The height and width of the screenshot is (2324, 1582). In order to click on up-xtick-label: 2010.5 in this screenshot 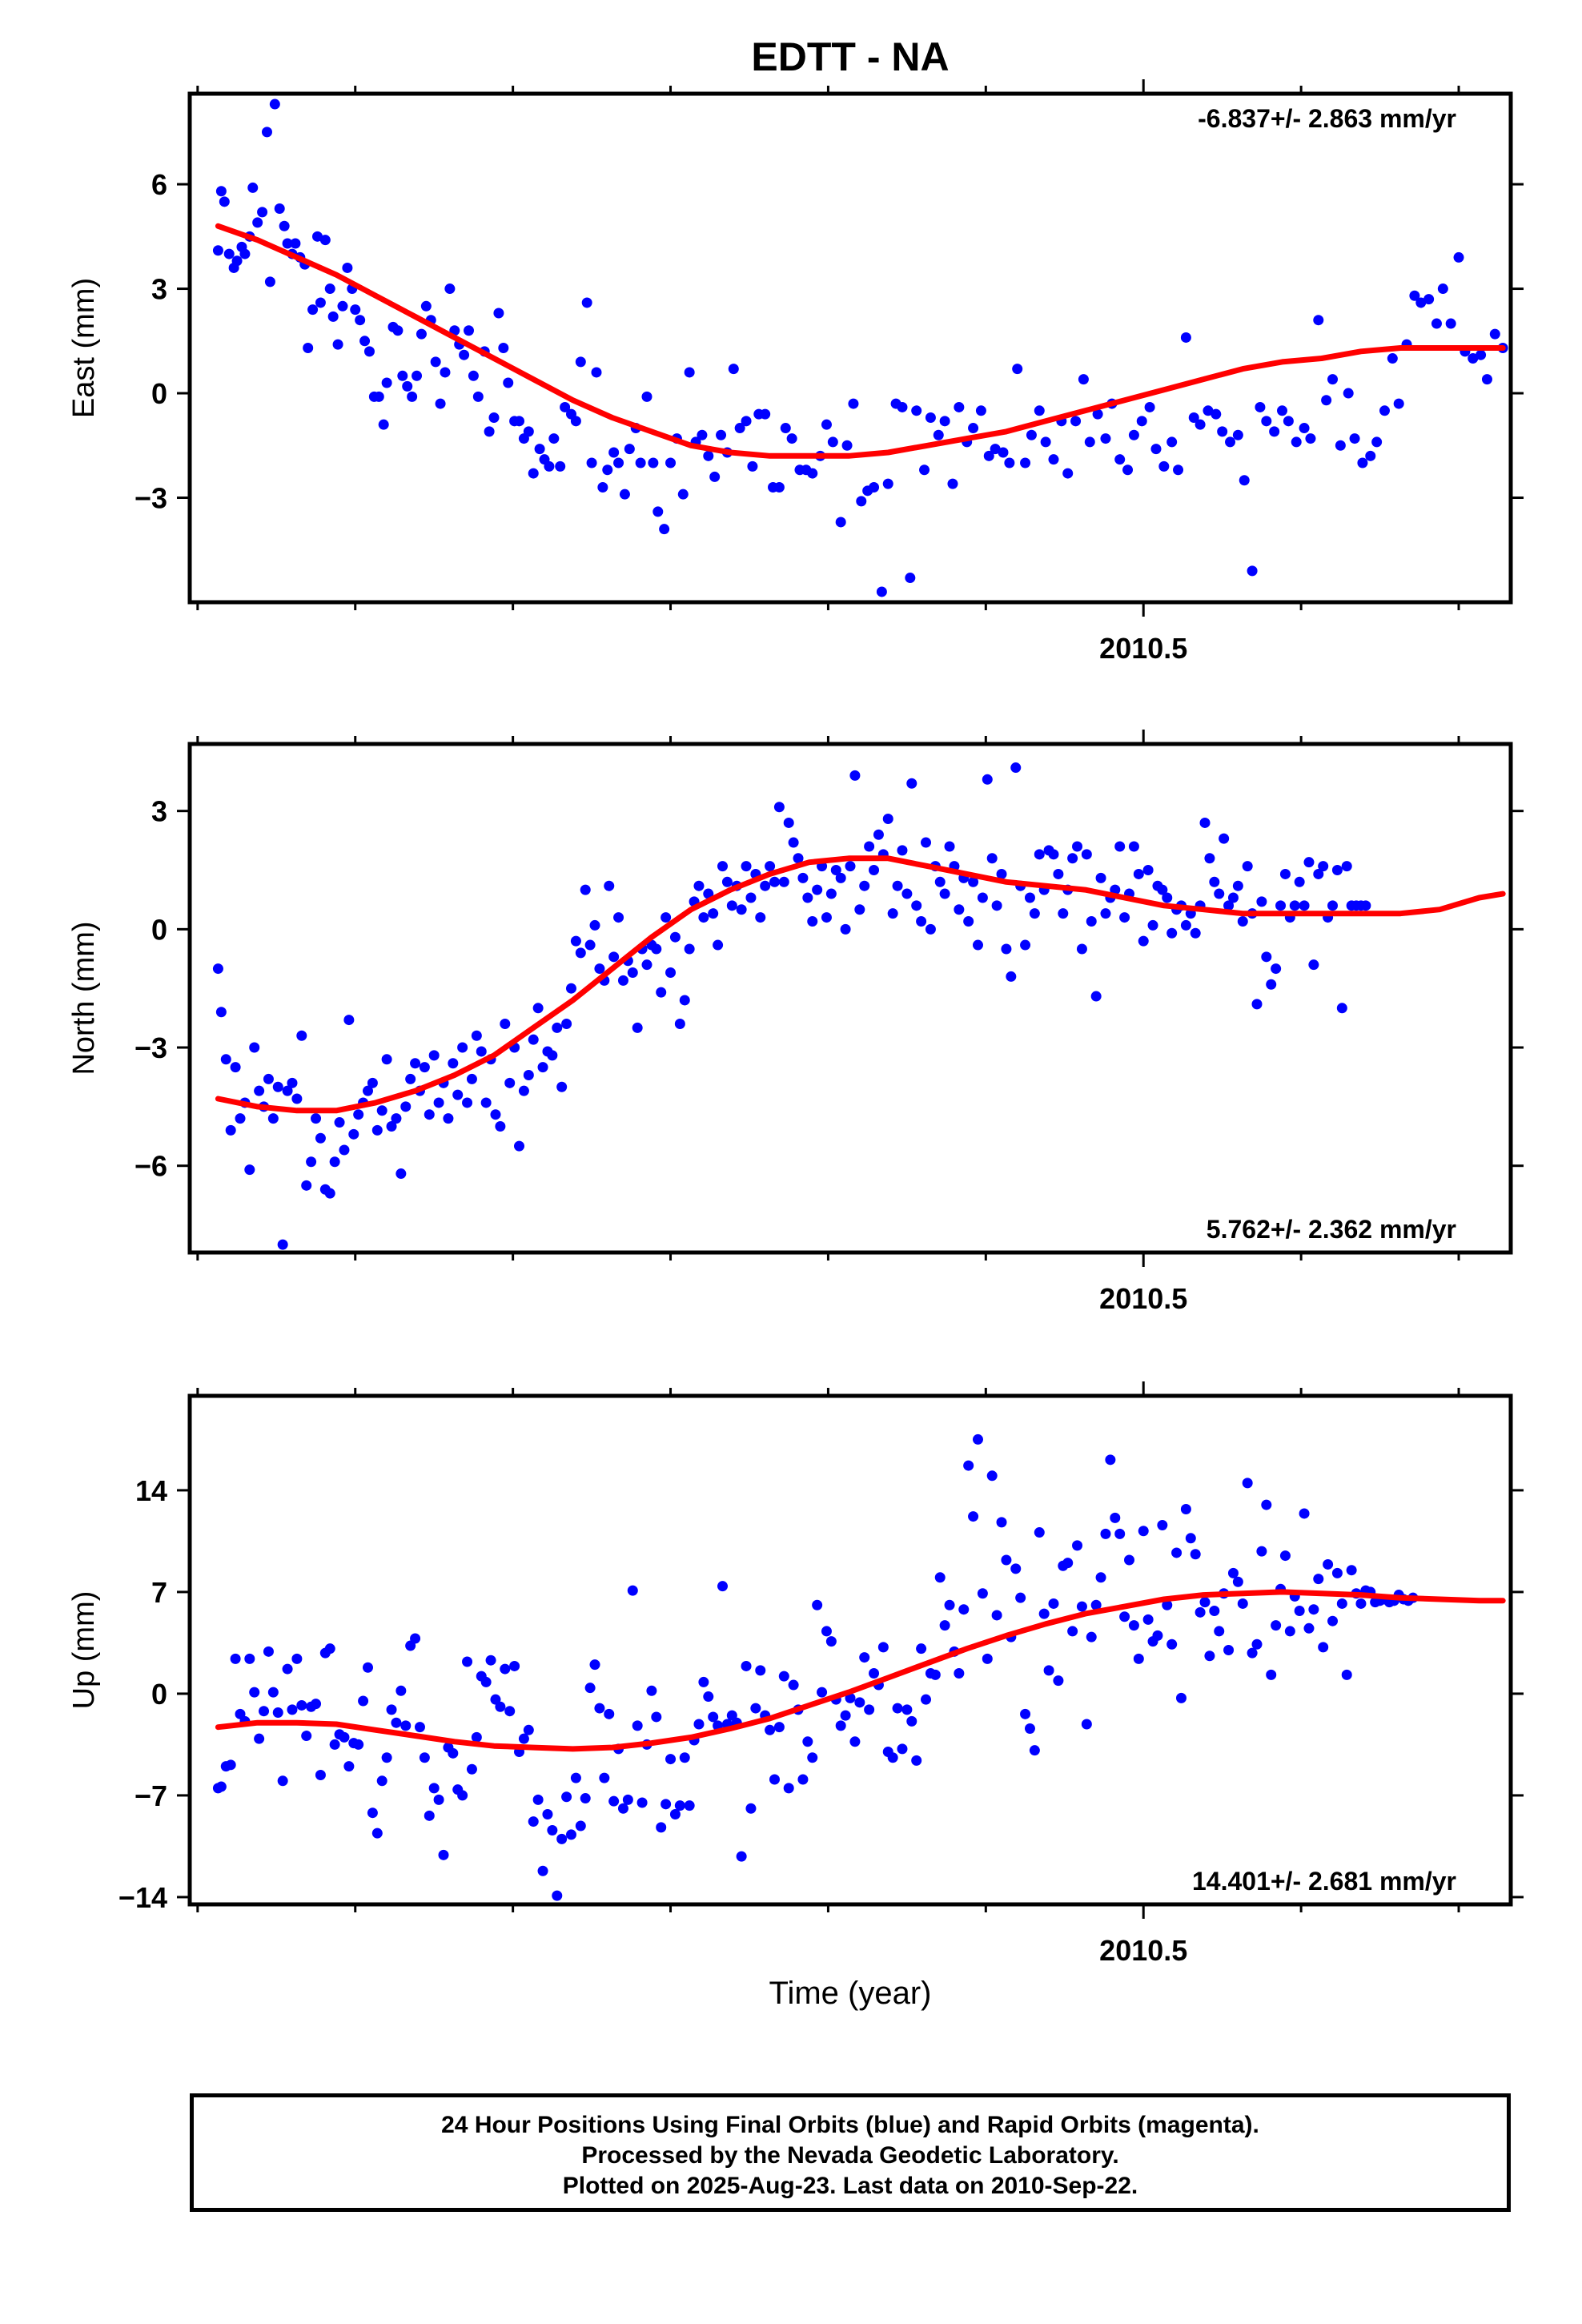, I will do `click(1143, 1951)`.